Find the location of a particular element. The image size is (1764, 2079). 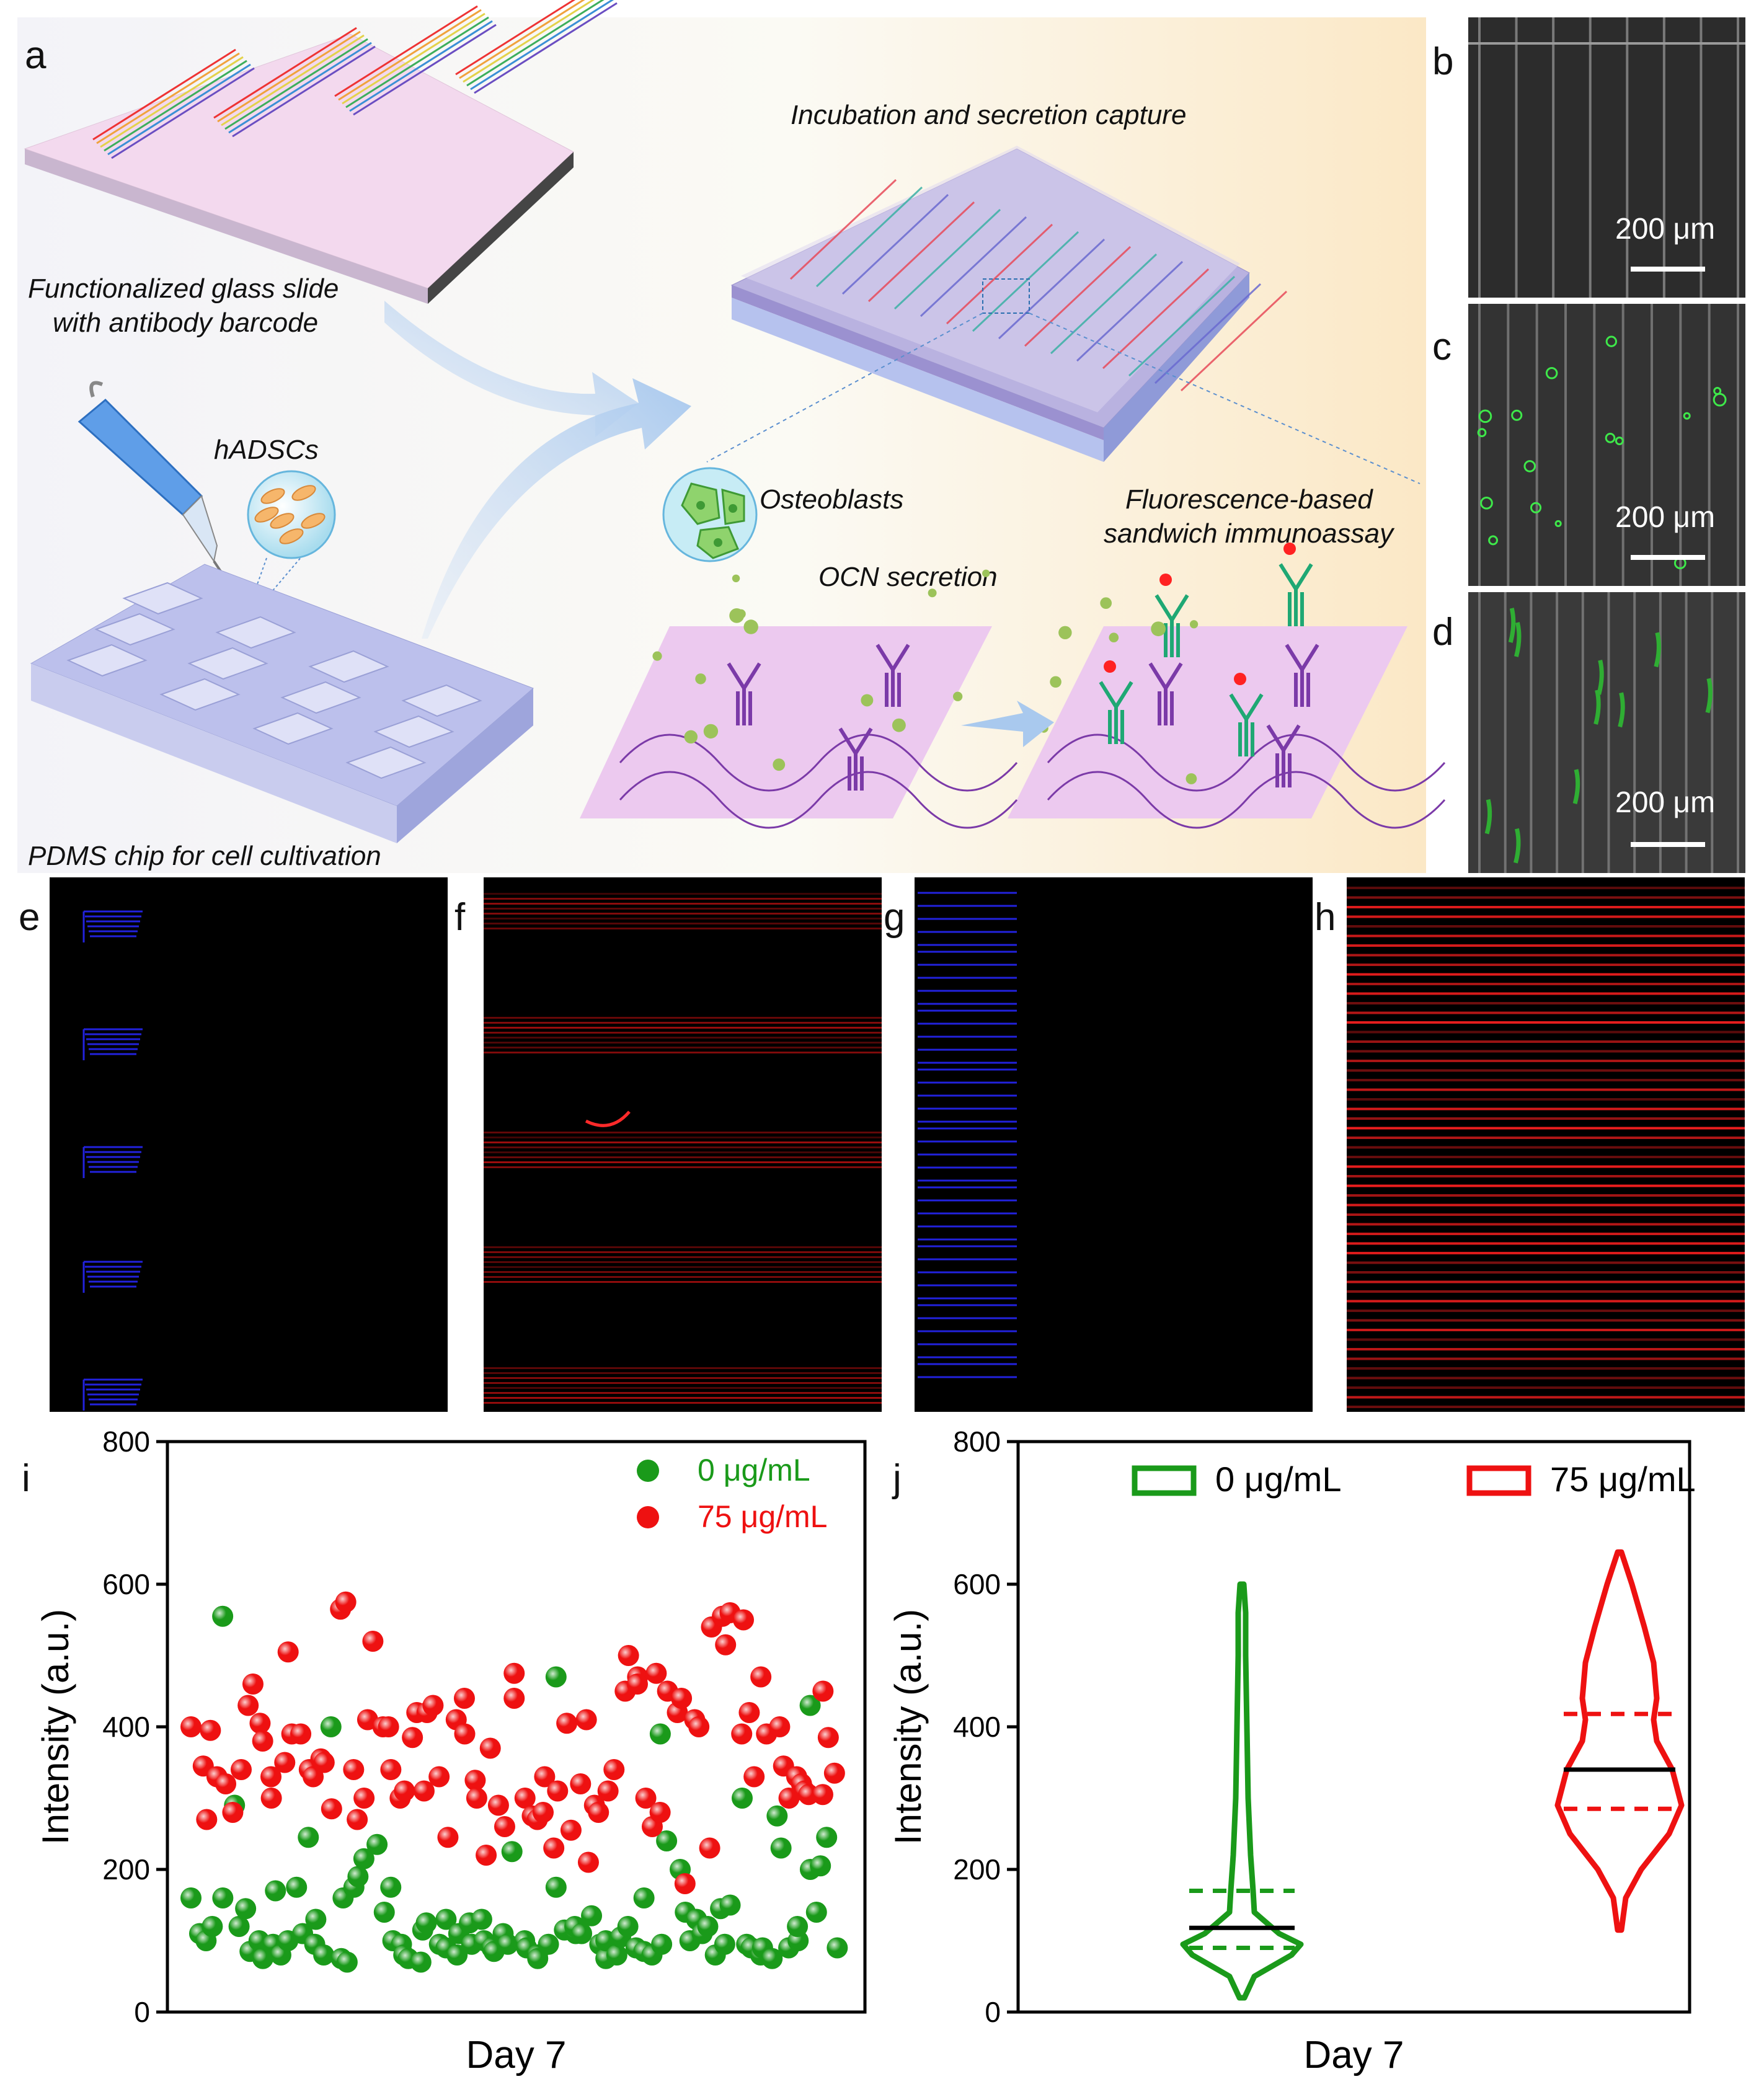

panel-letter-f: f is located at coordinates (460, 918).